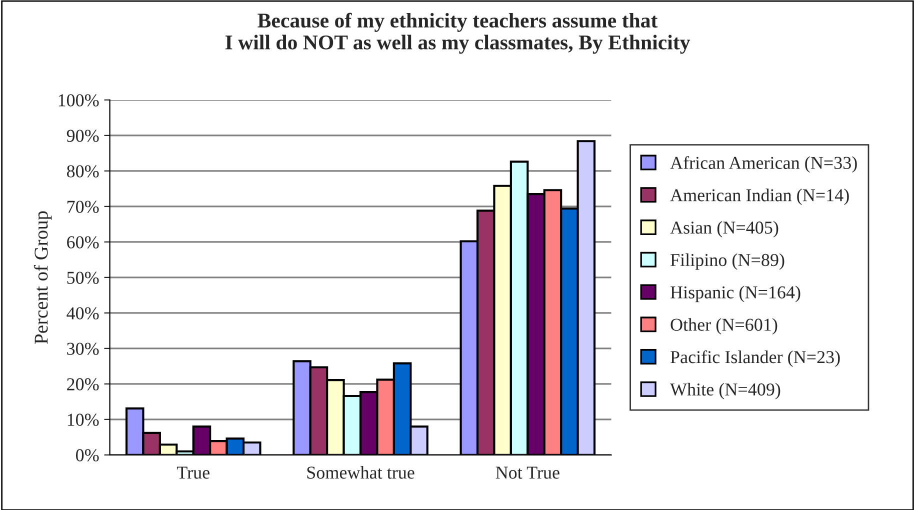  What do you see at coordinates (735, 294) in the screenshot?
I see `legend-label: Hispanic (N=164)` at bounding box center [735, 294].